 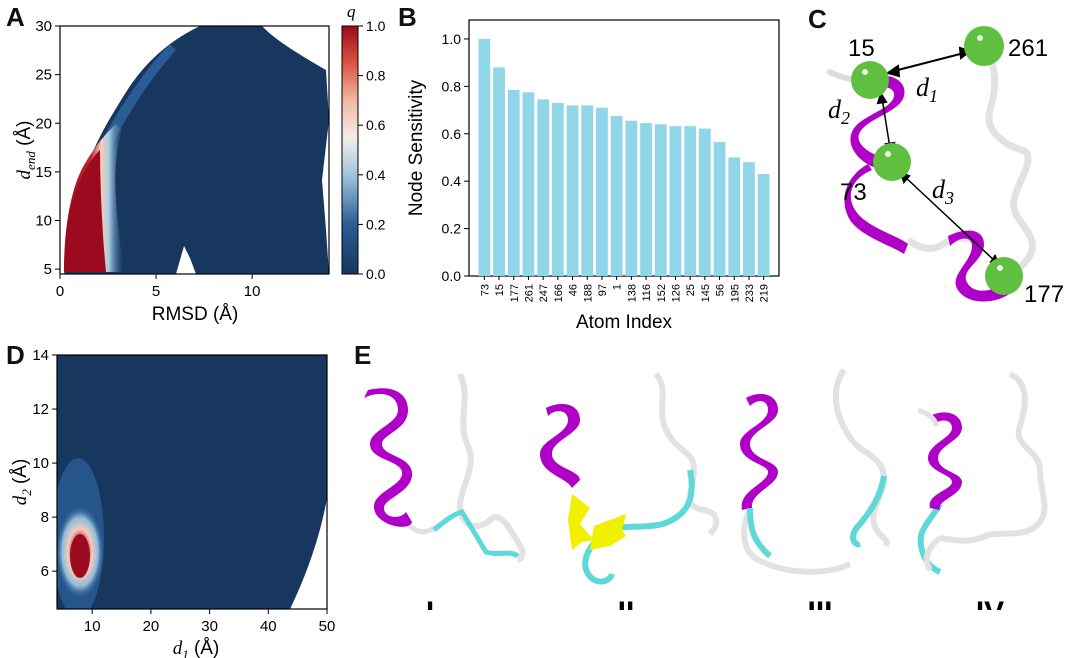 What do you see at coordinates (676, 293) in the screenshot?
I see `x-tick-label: 126` at bounding box center [676, 293].